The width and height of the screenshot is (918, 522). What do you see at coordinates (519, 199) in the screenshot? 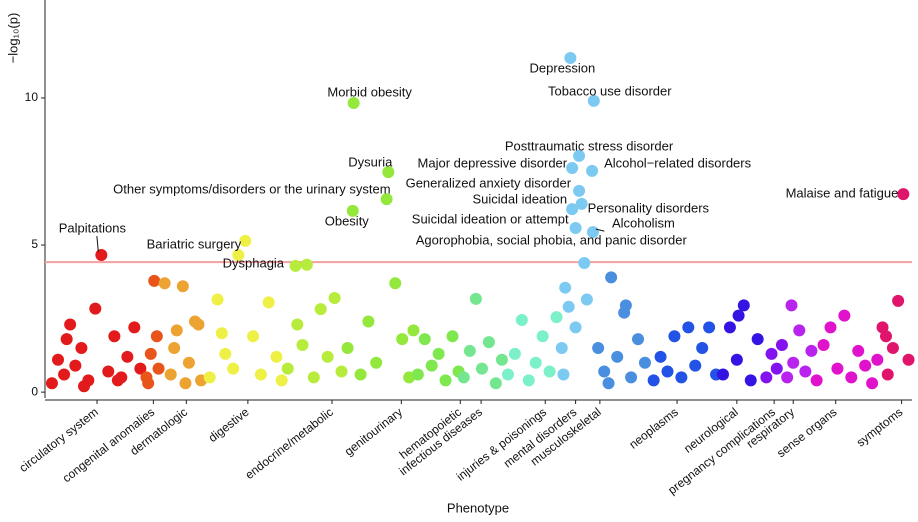
I see `point-label: Suicidal ideation` at bounding box center [519, 199].